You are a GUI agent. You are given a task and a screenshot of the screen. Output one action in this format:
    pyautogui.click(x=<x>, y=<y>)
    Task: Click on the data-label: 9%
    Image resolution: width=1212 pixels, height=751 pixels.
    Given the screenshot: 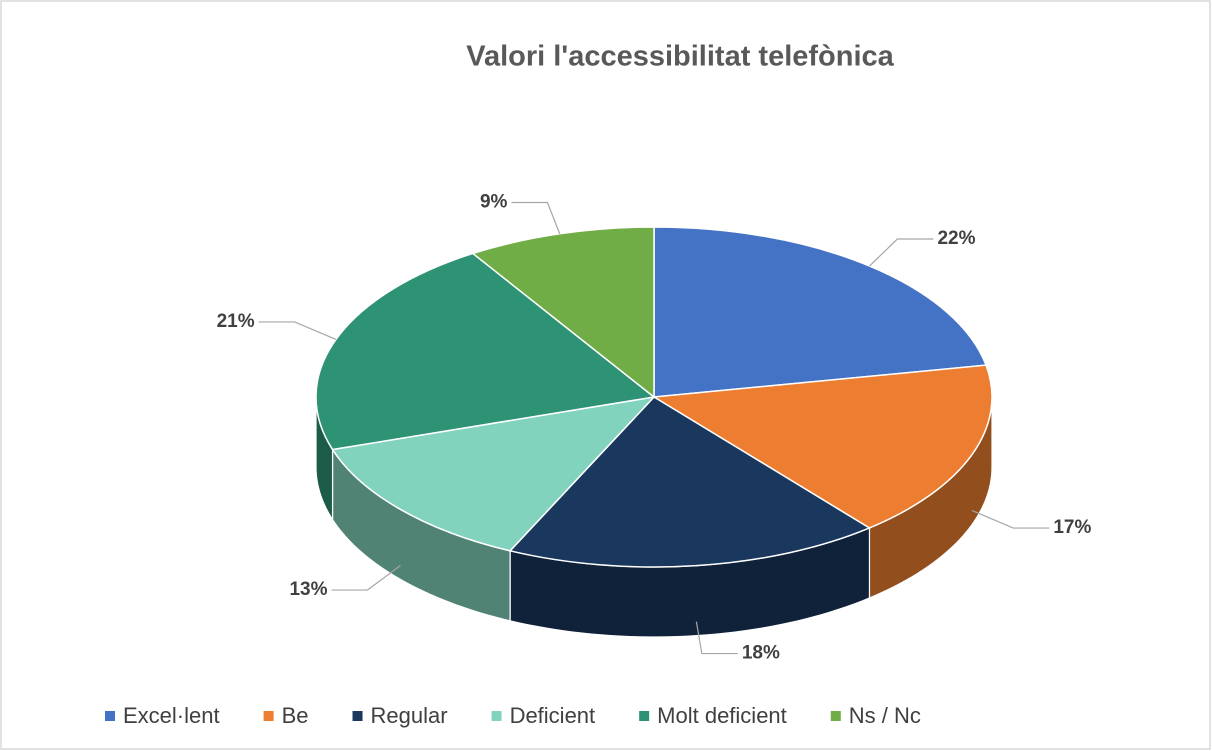 What is the action you would take?
    pyautogui.click(x=494, y=202)
    